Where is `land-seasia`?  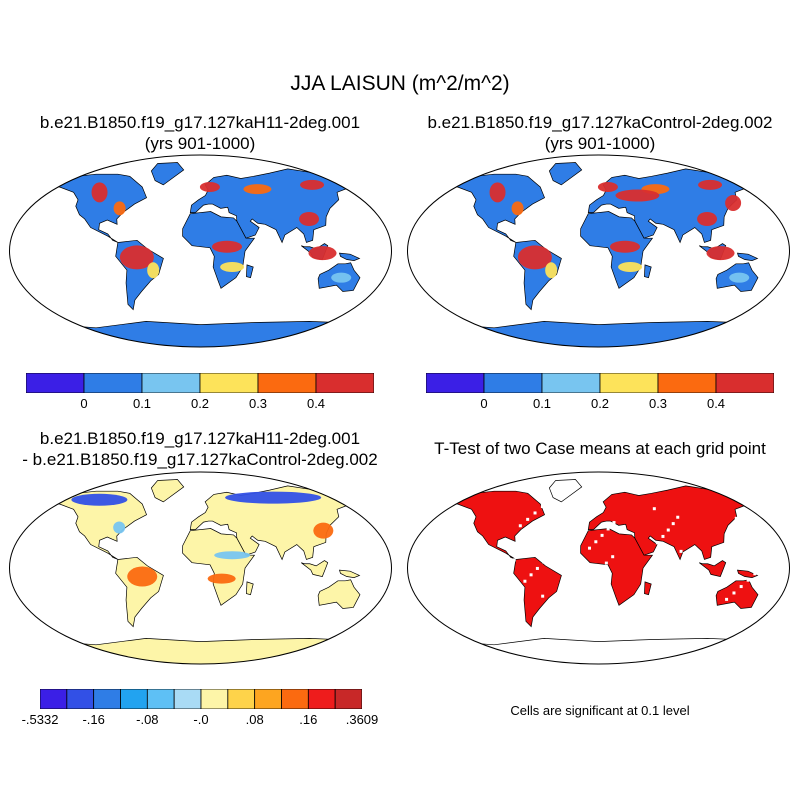
land-seasia is located at coordinates (713, 568).